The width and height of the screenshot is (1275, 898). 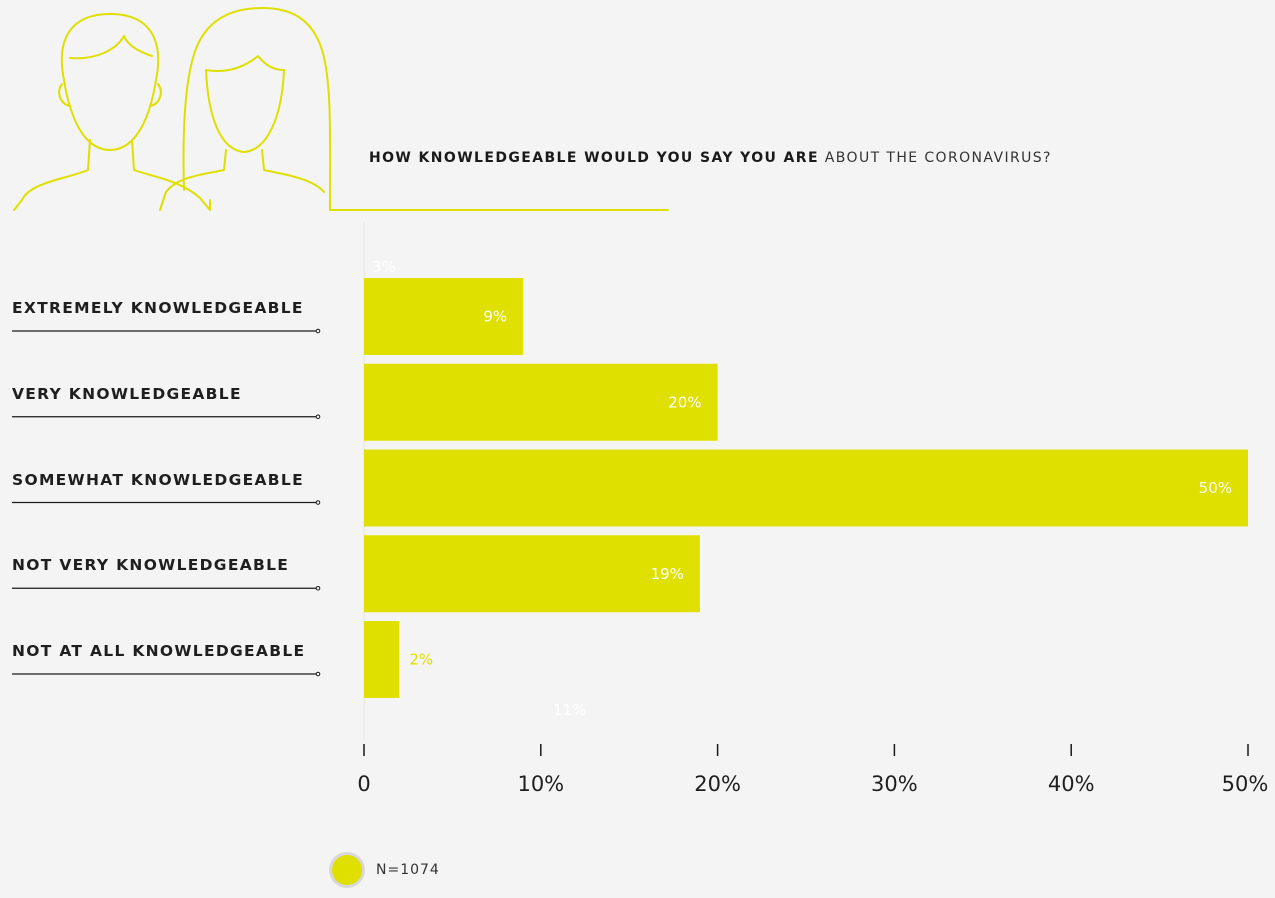 What do you see at coordinates (541, 784) in the screenshot?
I see `x-axis-tick-label: 10%` at bounding box center [541, 784].